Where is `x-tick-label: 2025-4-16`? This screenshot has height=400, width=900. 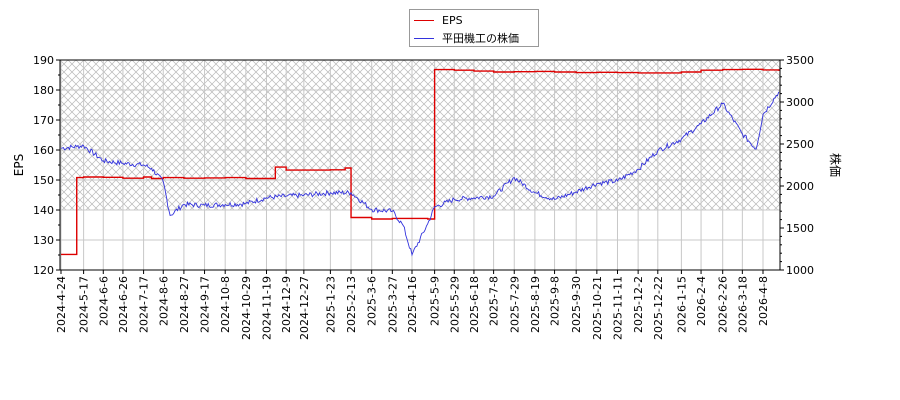
x-tick-label: 2025-4-16 is located at coordinates (412, 304).